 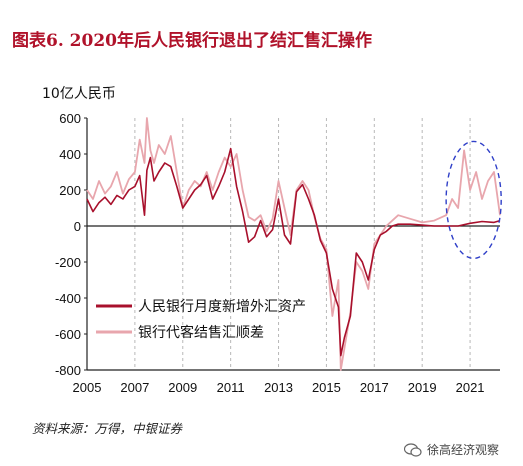 What do you see at coordinates (70, 190) in the screenshot?
I see `y-tick-200: 200` at bounding box center [70, 190].